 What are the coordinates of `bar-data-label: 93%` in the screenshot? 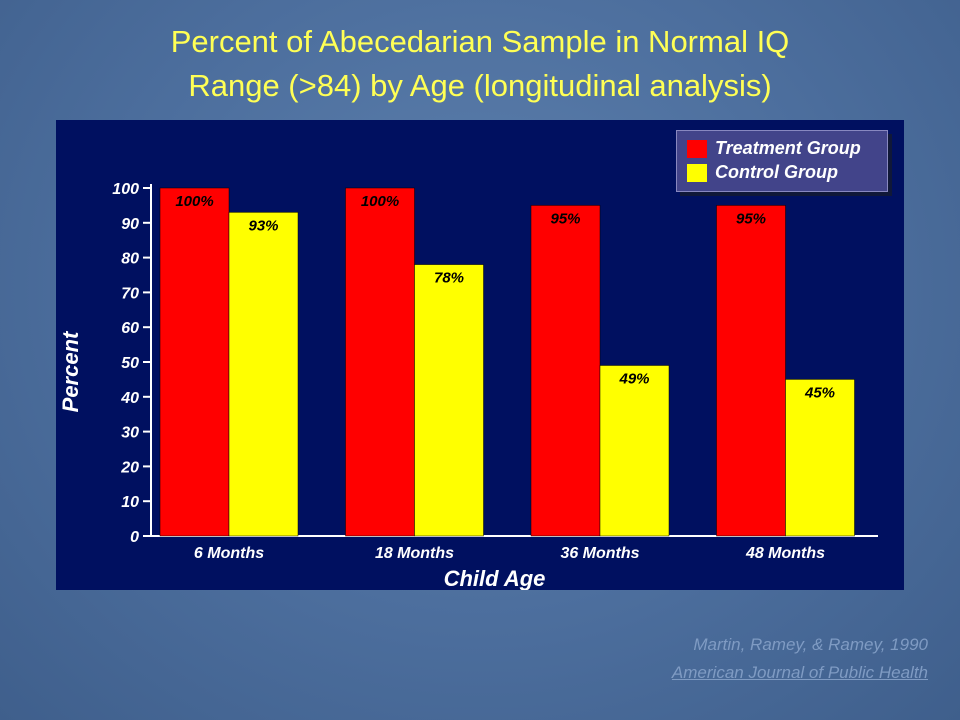 It's located at (263, 225).